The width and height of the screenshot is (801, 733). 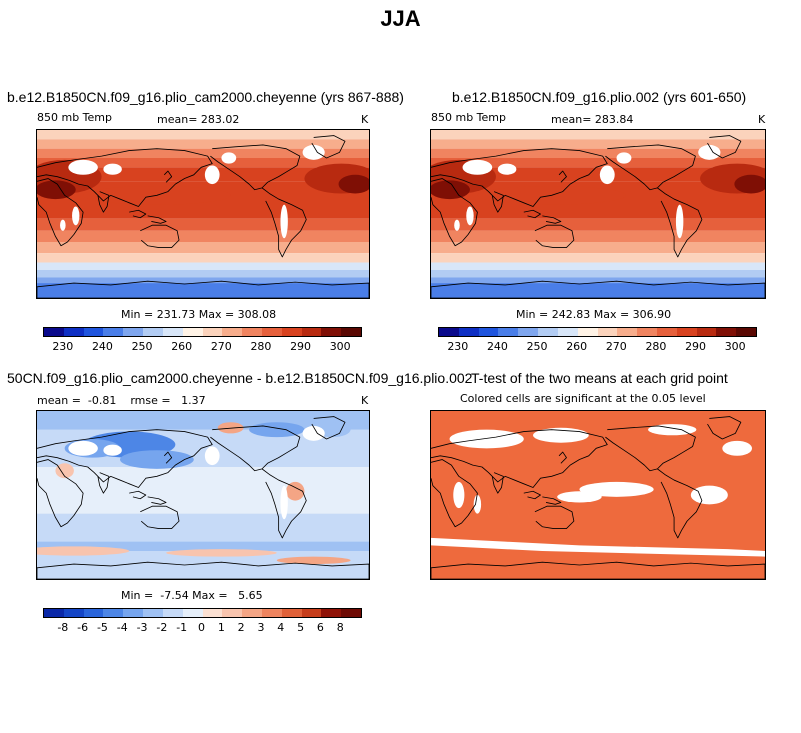 What do you see at coordinates (102, 627) in the screenshot?
I see `colorbar-tick-label: -5` at bounding box center [102, 627].